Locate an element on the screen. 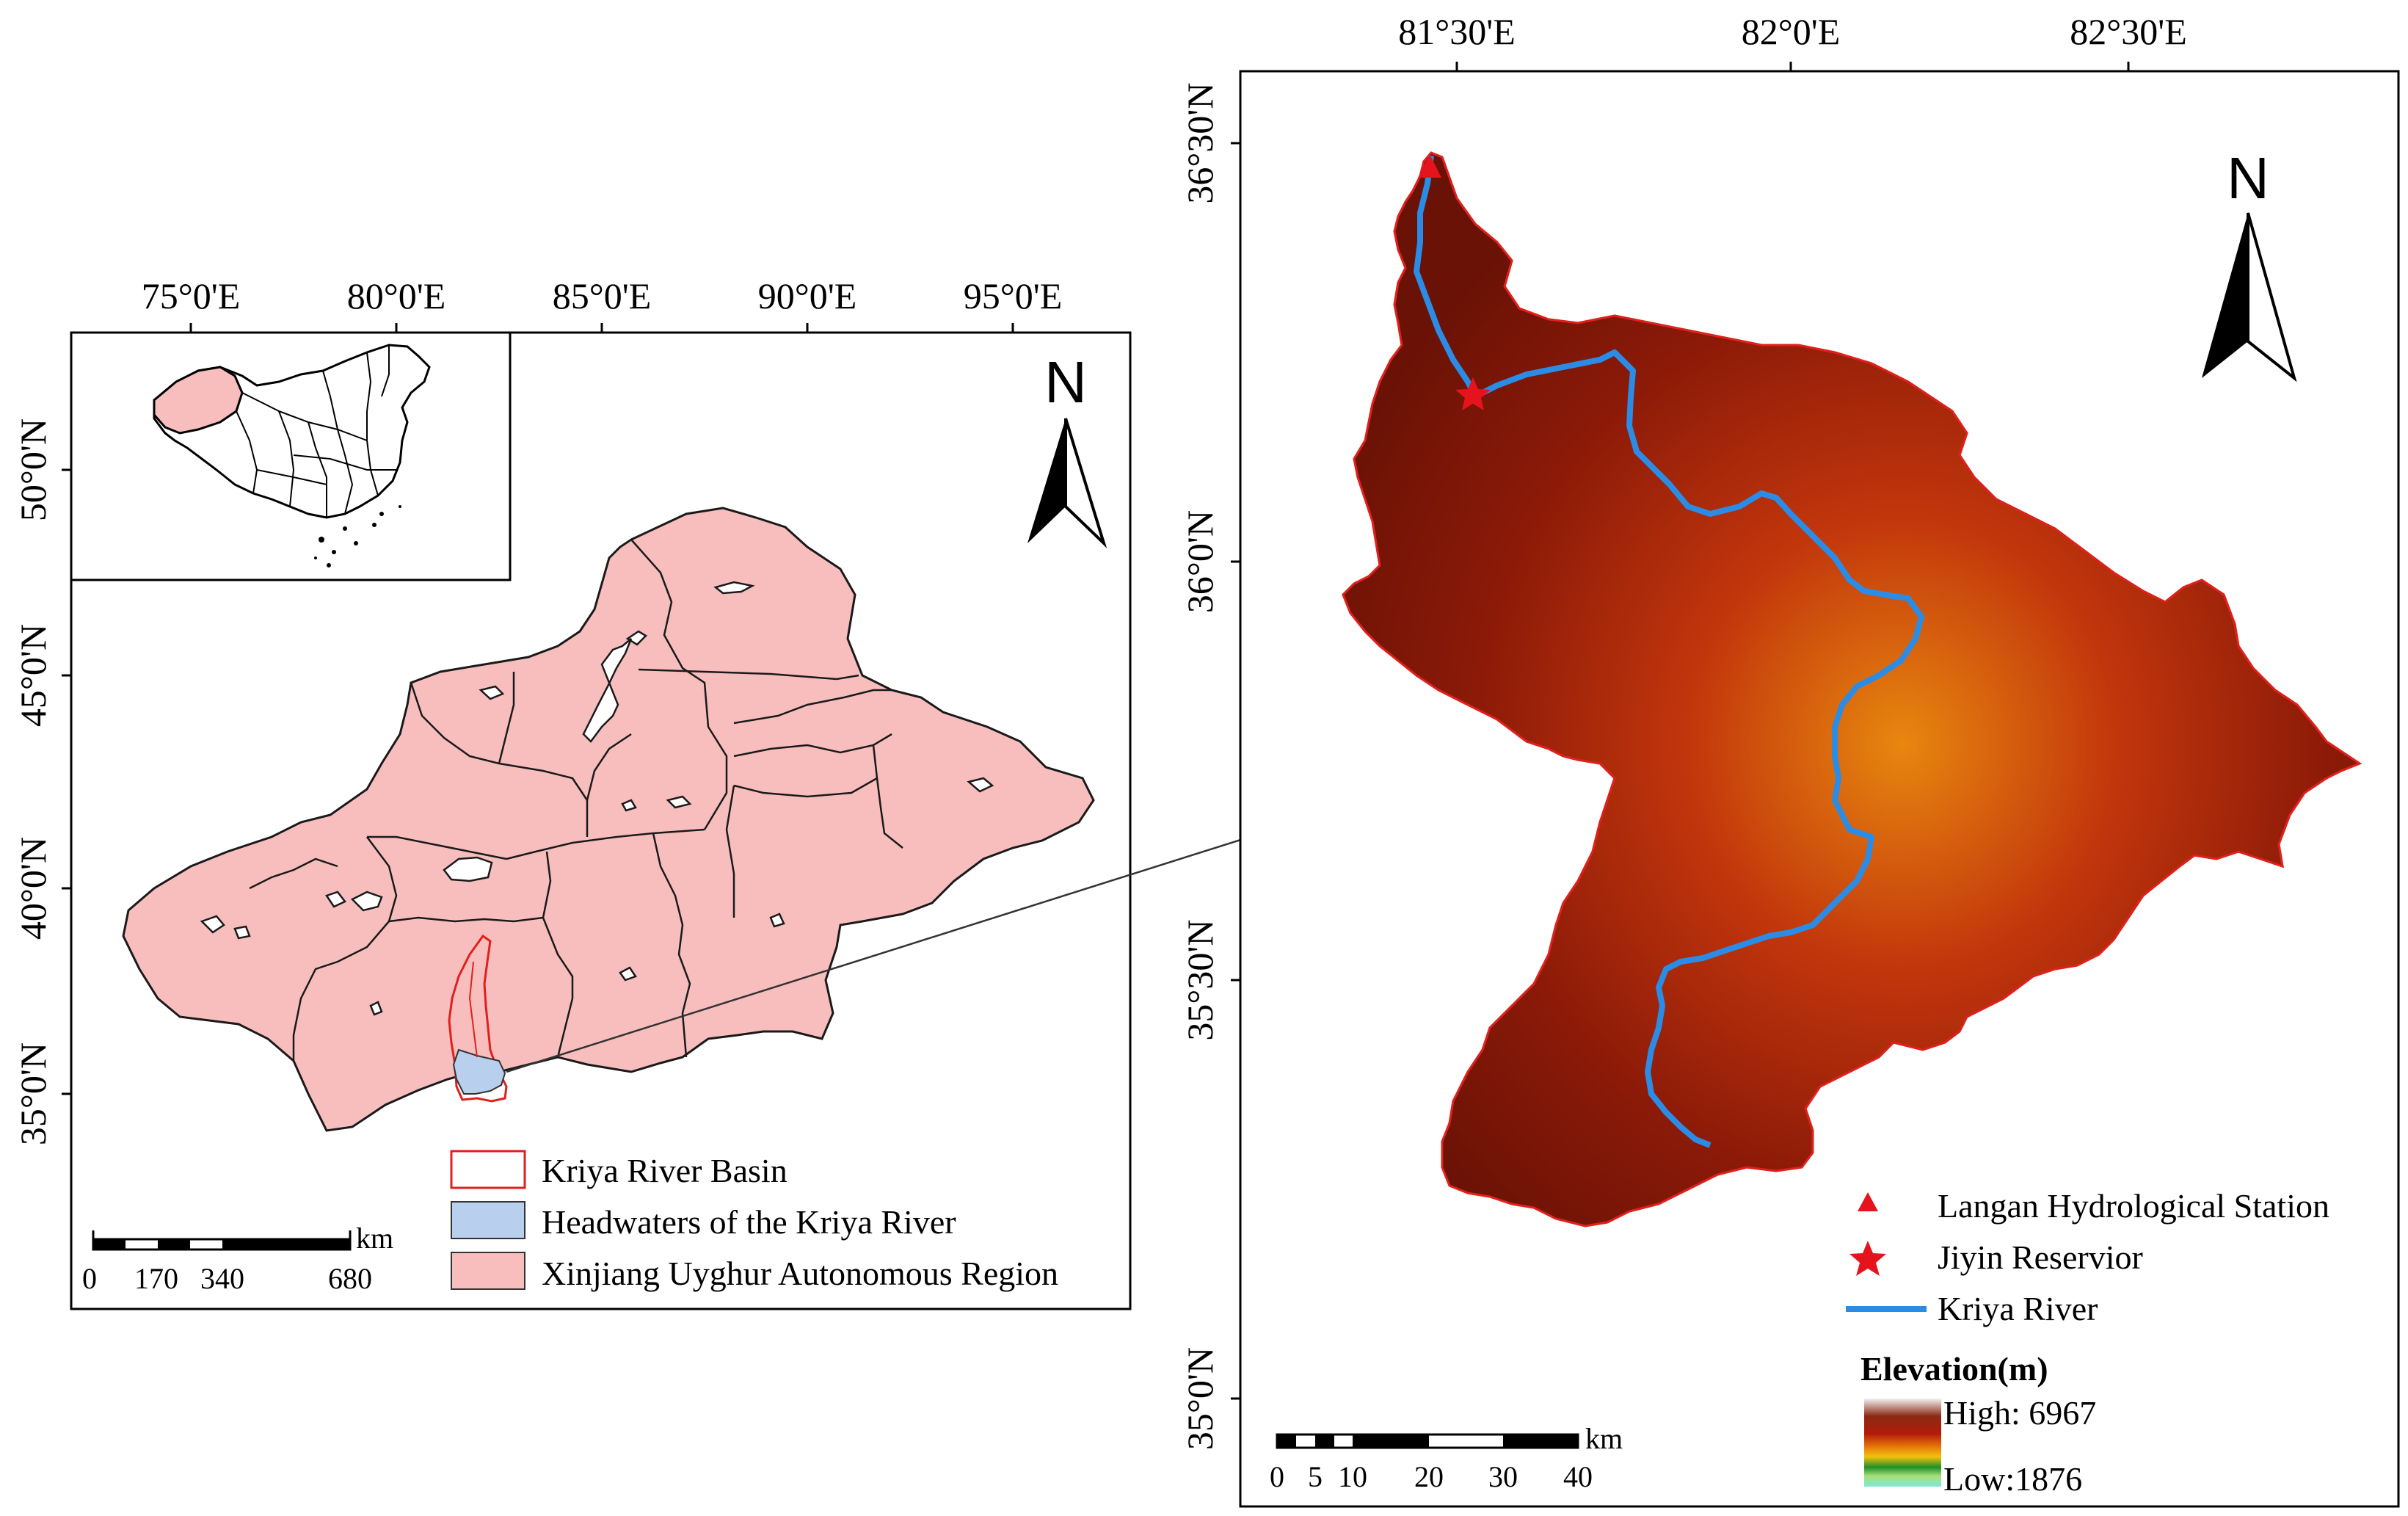 The image size is (2408, 1516). legend-item-langan-station: Langan Hydrological Station is located at coordinates (2093, 1206).